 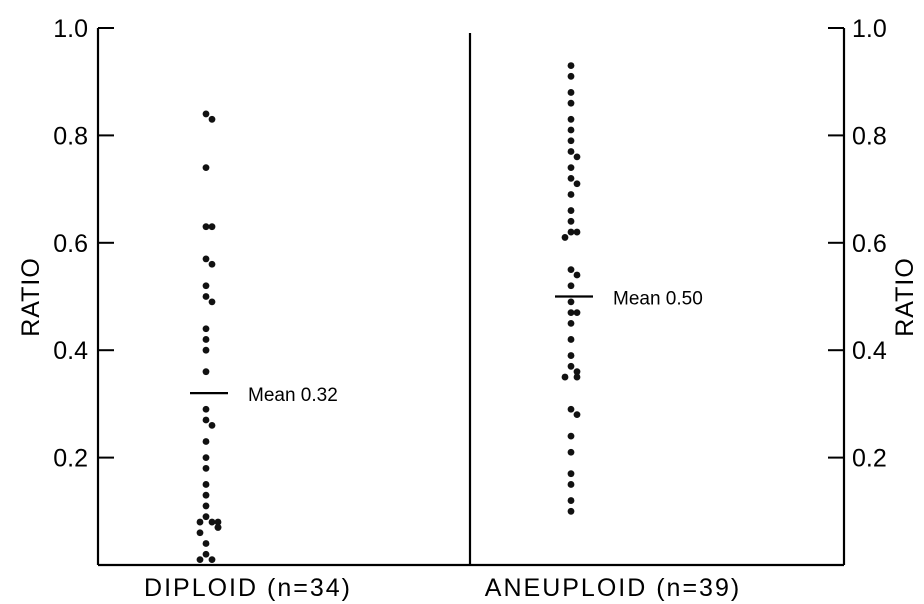 I want to click on left-y-tick-label: 0.8, so click(x=70, y=136).